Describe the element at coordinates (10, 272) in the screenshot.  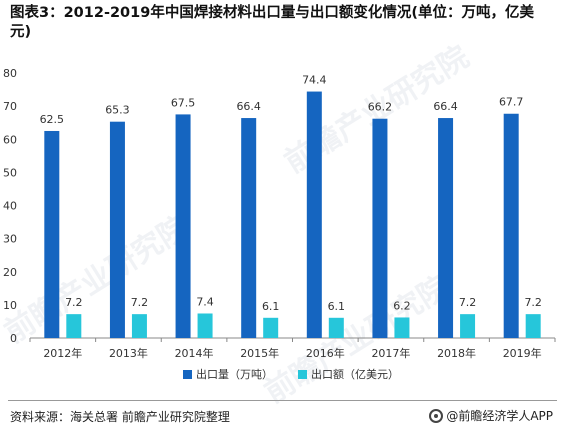
I see `y-tick-label: 20` at that location.